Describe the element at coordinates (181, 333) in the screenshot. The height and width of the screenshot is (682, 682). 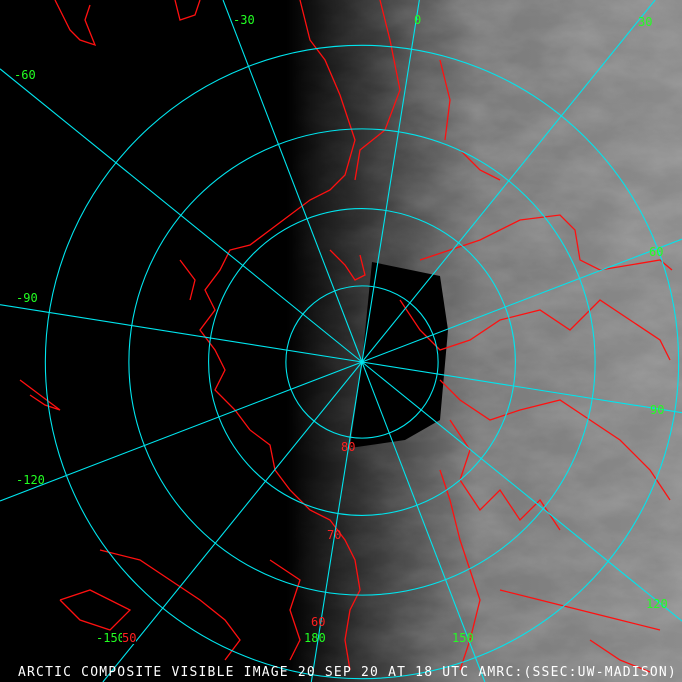
I see `meridian--90` at that location.